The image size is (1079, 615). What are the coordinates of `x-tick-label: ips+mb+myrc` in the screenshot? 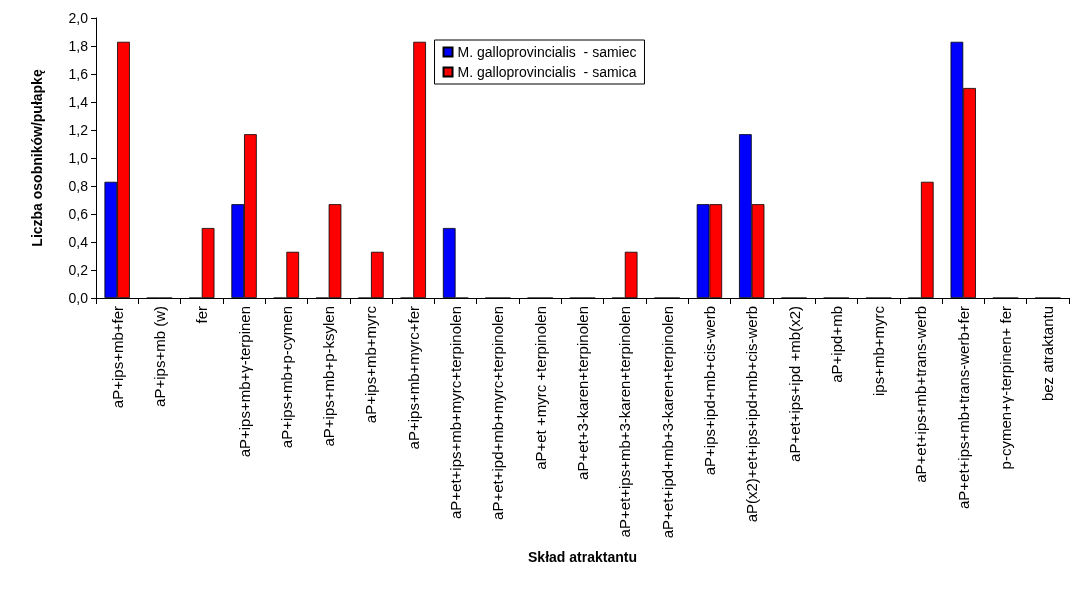 It's located at (879, 351).